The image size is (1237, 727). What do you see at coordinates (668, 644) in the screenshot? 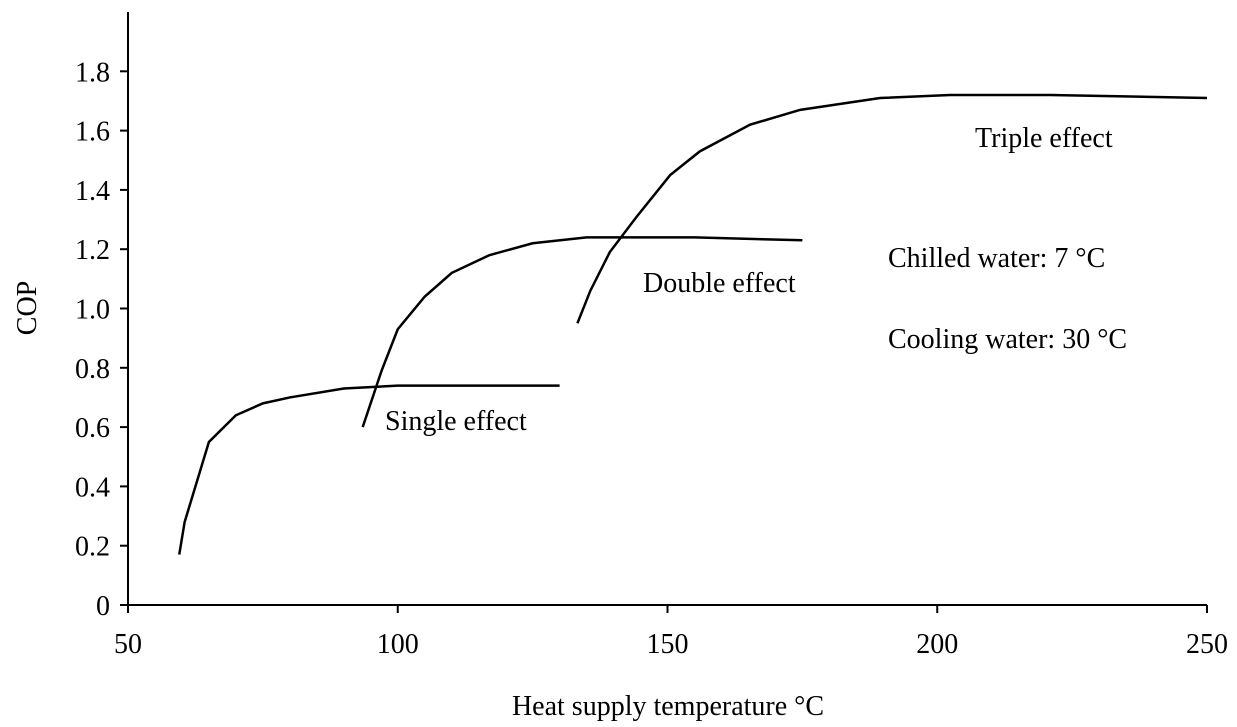
I see `x-tick-label: 150` at bounding box center [668, 644].